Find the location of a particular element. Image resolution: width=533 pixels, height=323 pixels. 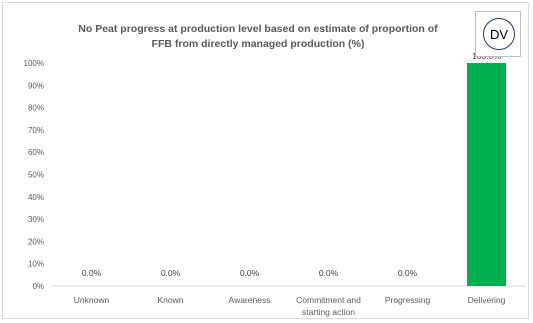

dv-badge: DV is located at coordinates (498, 34).